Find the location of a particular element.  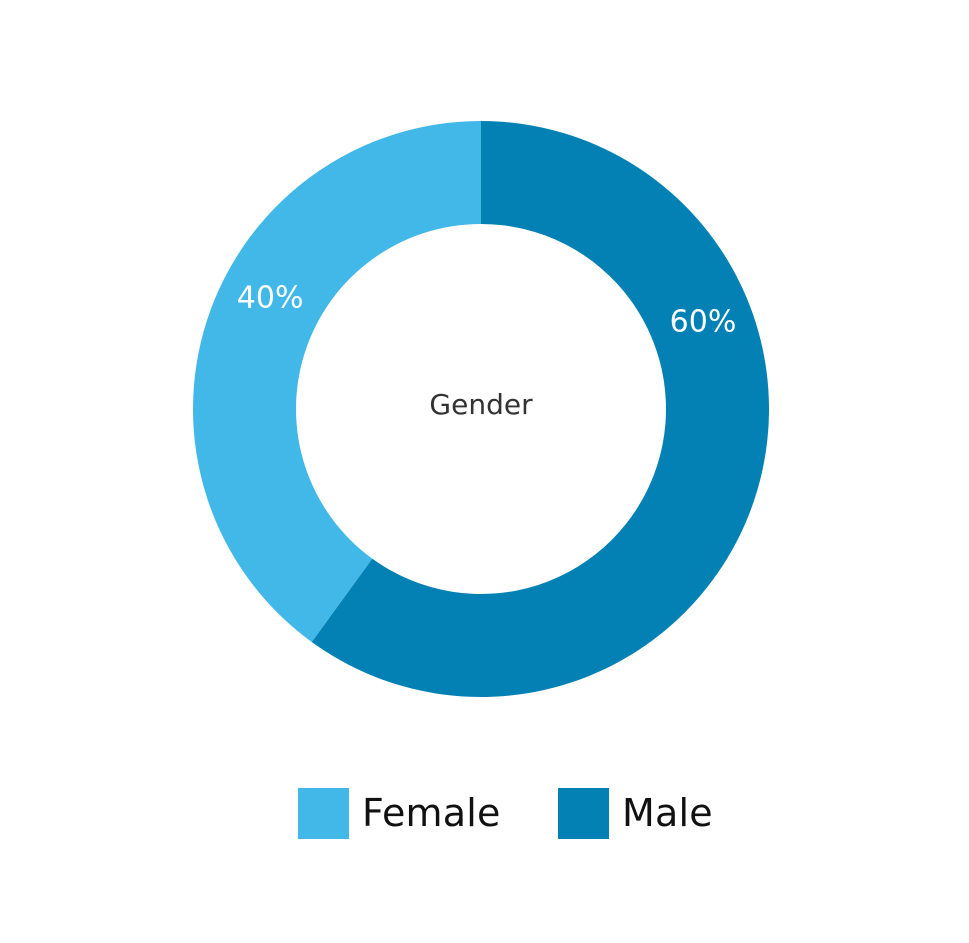

legend-swatch-male is located at coordinates (583, 813).